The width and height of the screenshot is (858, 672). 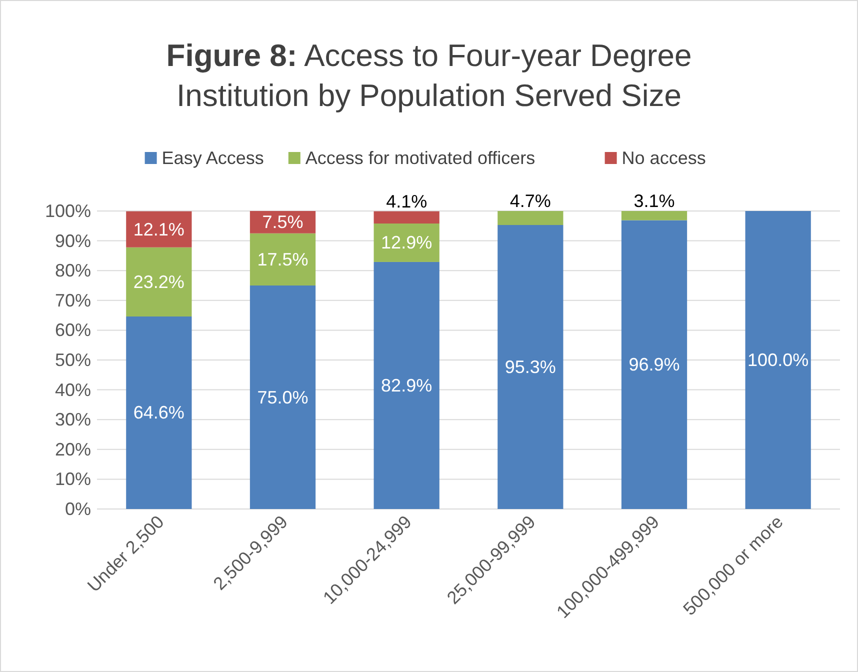 What do you see at coordinates (429, 75) in the screenshot?
I see `chart-title: Figure 8: Access to Four-year Degree Institution by Population Served Size` at bounding box center [429, 75].